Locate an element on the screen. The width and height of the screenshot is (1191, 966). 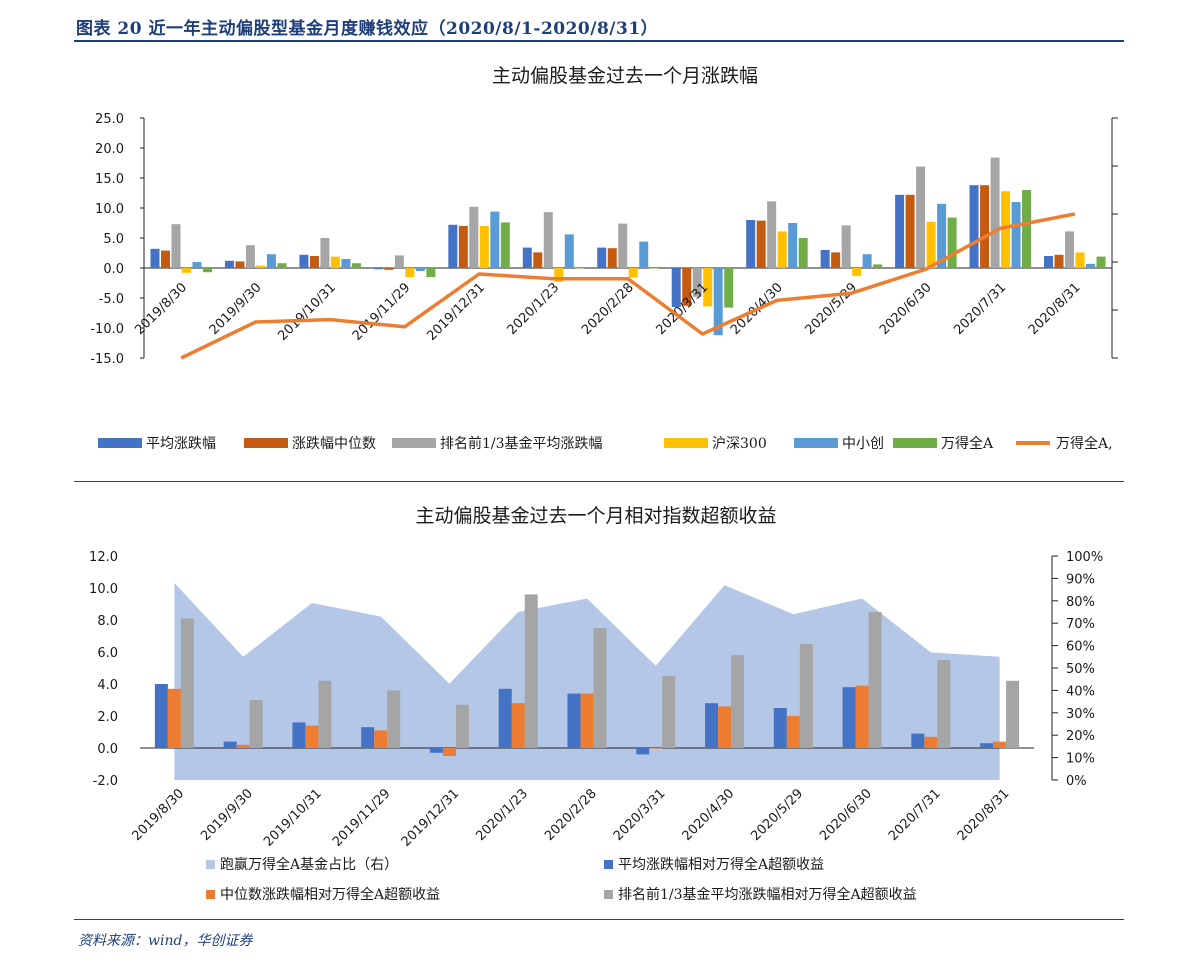
middle-rule is located at coordinates (599, 481).